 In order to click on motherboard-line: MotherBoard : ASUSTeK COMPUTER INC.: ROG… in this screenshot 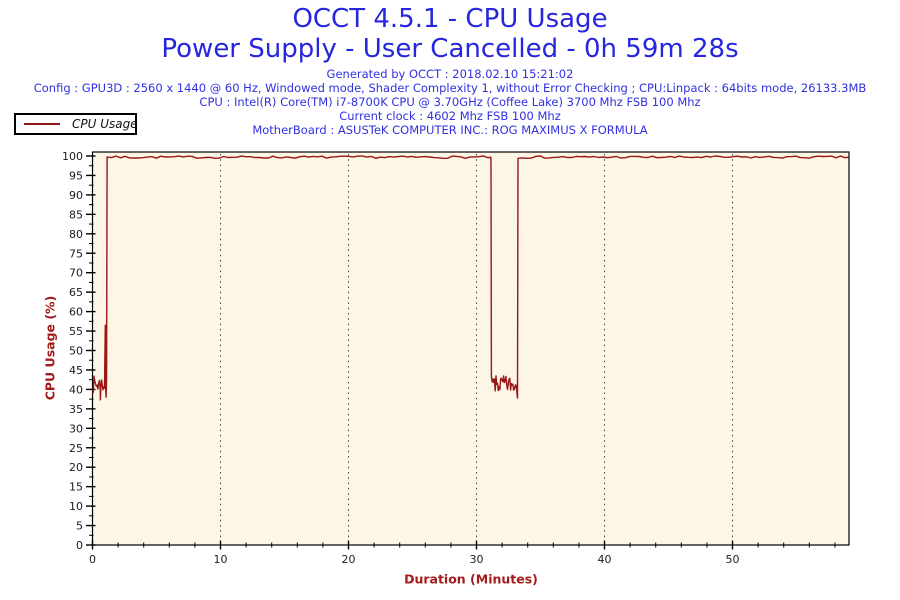, I will do `click(450, 130)`.